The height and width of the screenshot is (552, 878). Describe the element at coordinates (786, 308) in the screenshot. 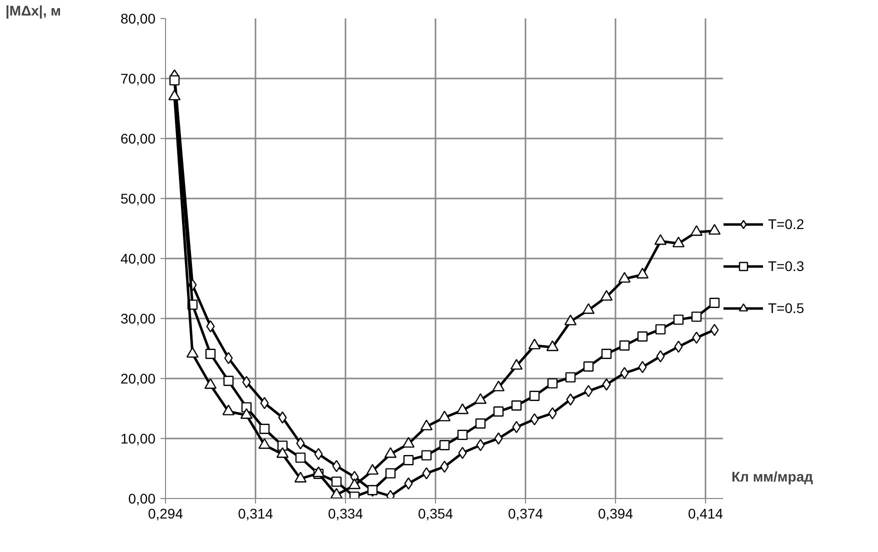

I see `legend-label: T=0.5` at that location.